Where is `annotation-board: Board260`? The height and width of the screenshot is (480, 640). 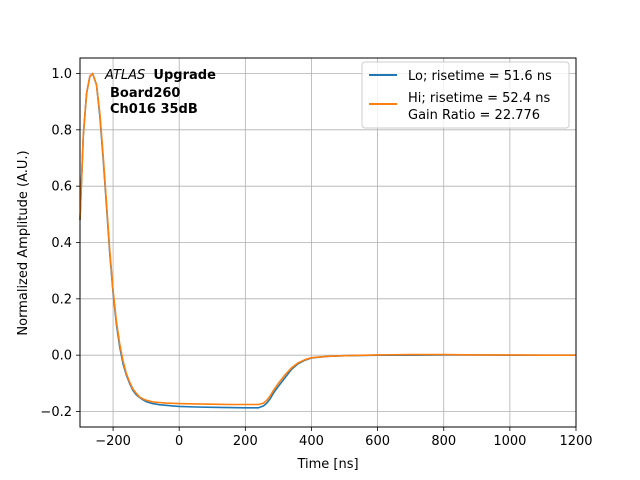
annotation-board: Board260 is located at coordinates (145, 93).